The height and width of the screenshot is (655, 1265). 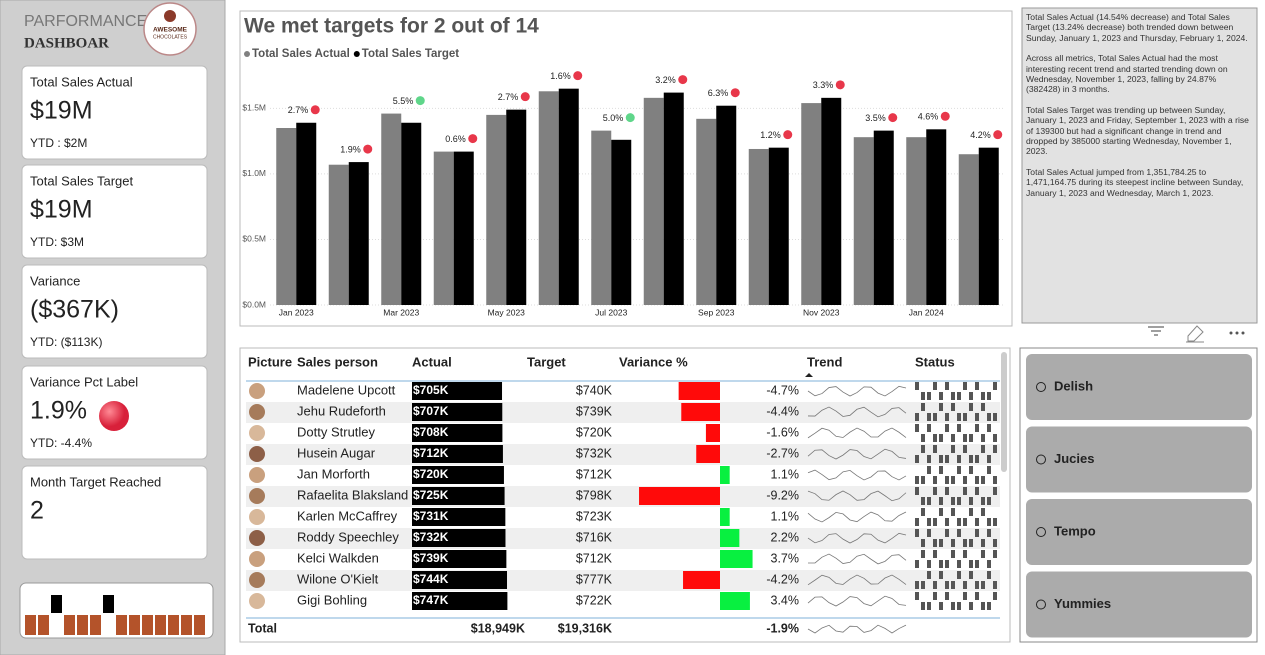 I want to click on sales-person: Rafaelita Blaksland, so click(x=352, y=494).